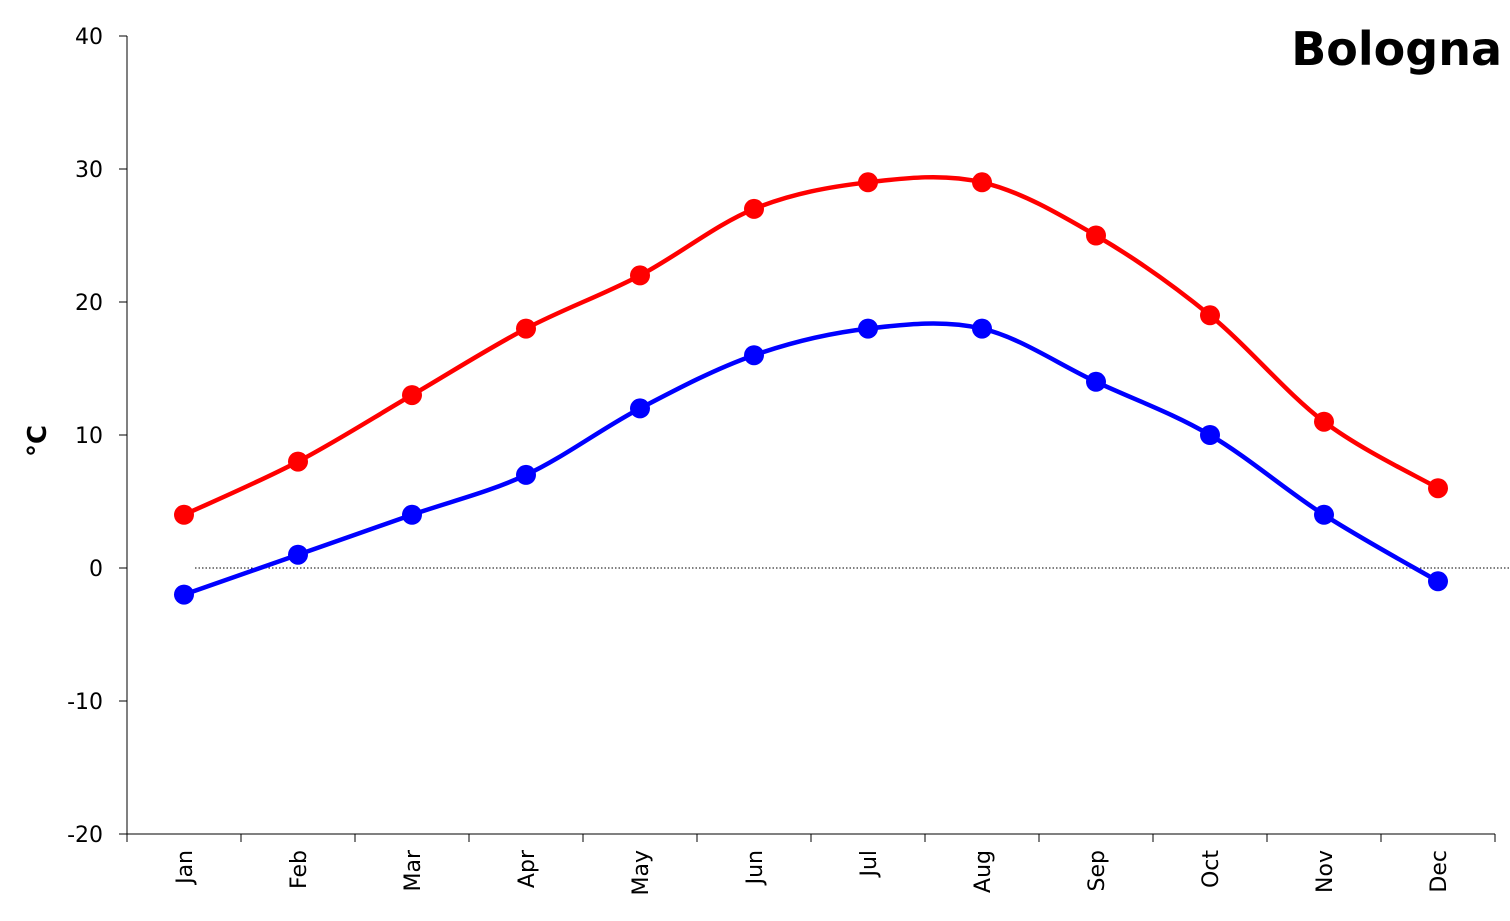  What do you see at coordinates (1396, 49) in the screenshot?
I see `chart-title: Bologna` at bounding box center [1396, 49].